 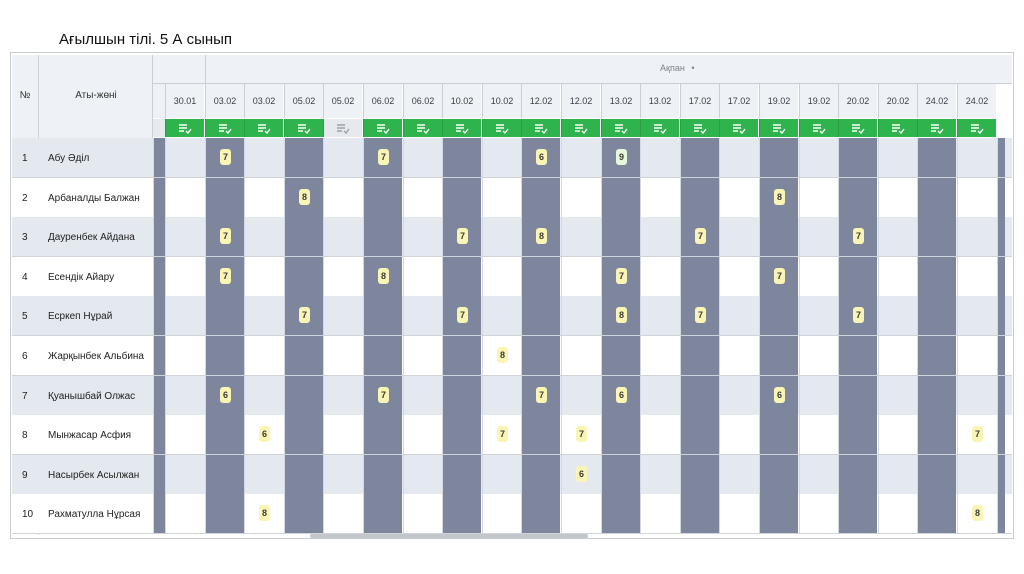 I want to click on student-name: Дауренбек Айдана, so click(x=91, y=237).